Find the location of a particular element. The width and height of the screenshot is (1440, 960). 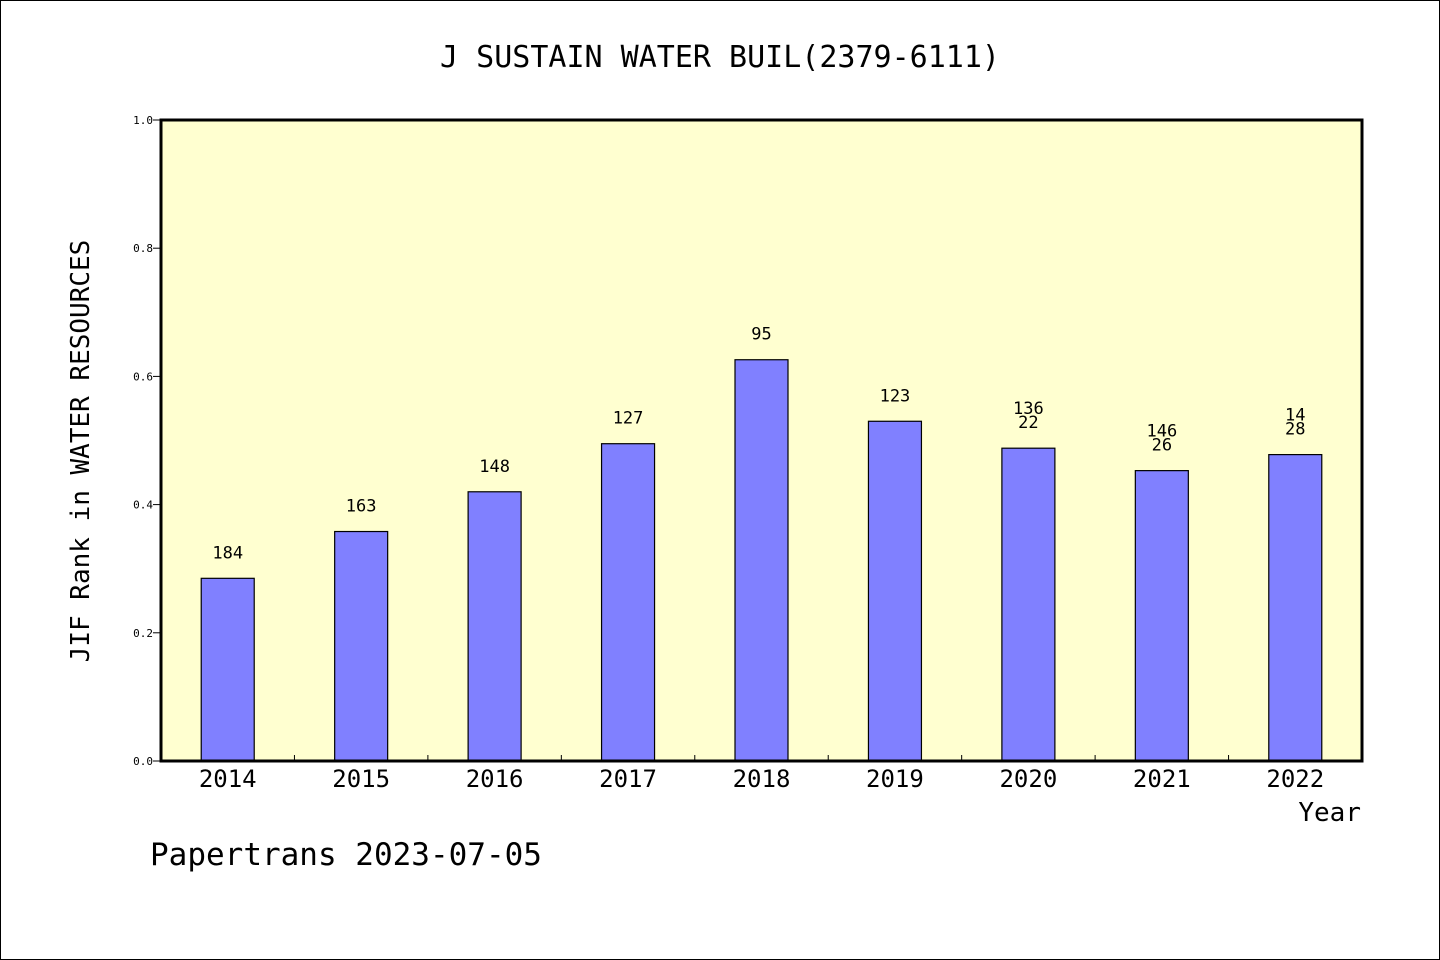

footer-credit: Papertrans 2023-07-05 is located at coordinates (346, 855).